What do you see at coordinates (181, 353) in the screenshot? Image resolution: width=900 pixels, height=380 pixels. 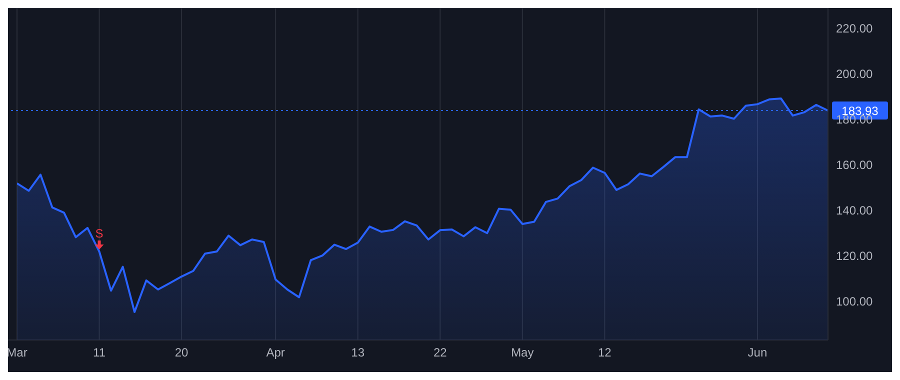 I see `x-tick-label: 20` at bounding box center [181, 353].